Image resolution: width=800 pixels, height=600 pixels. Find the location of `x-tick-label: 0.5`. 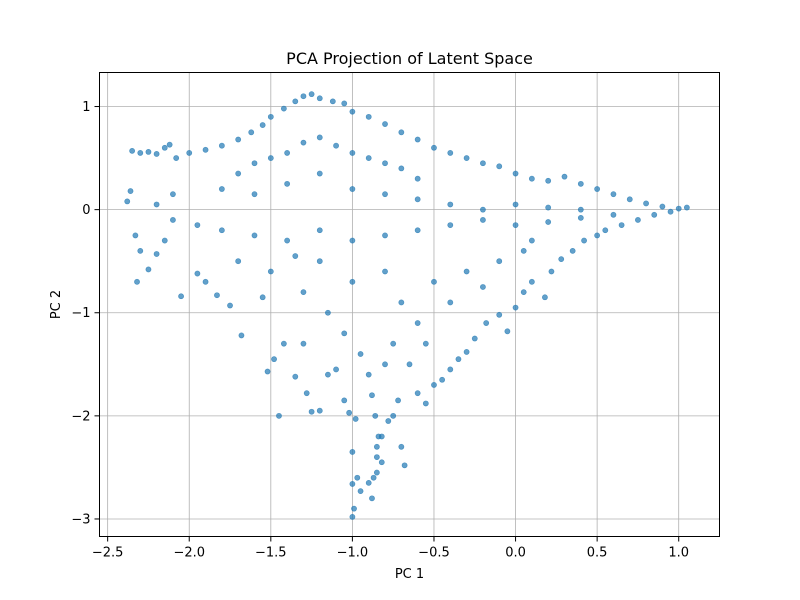

x-tick-label: 0.5 is located at coordinates (597, 553).